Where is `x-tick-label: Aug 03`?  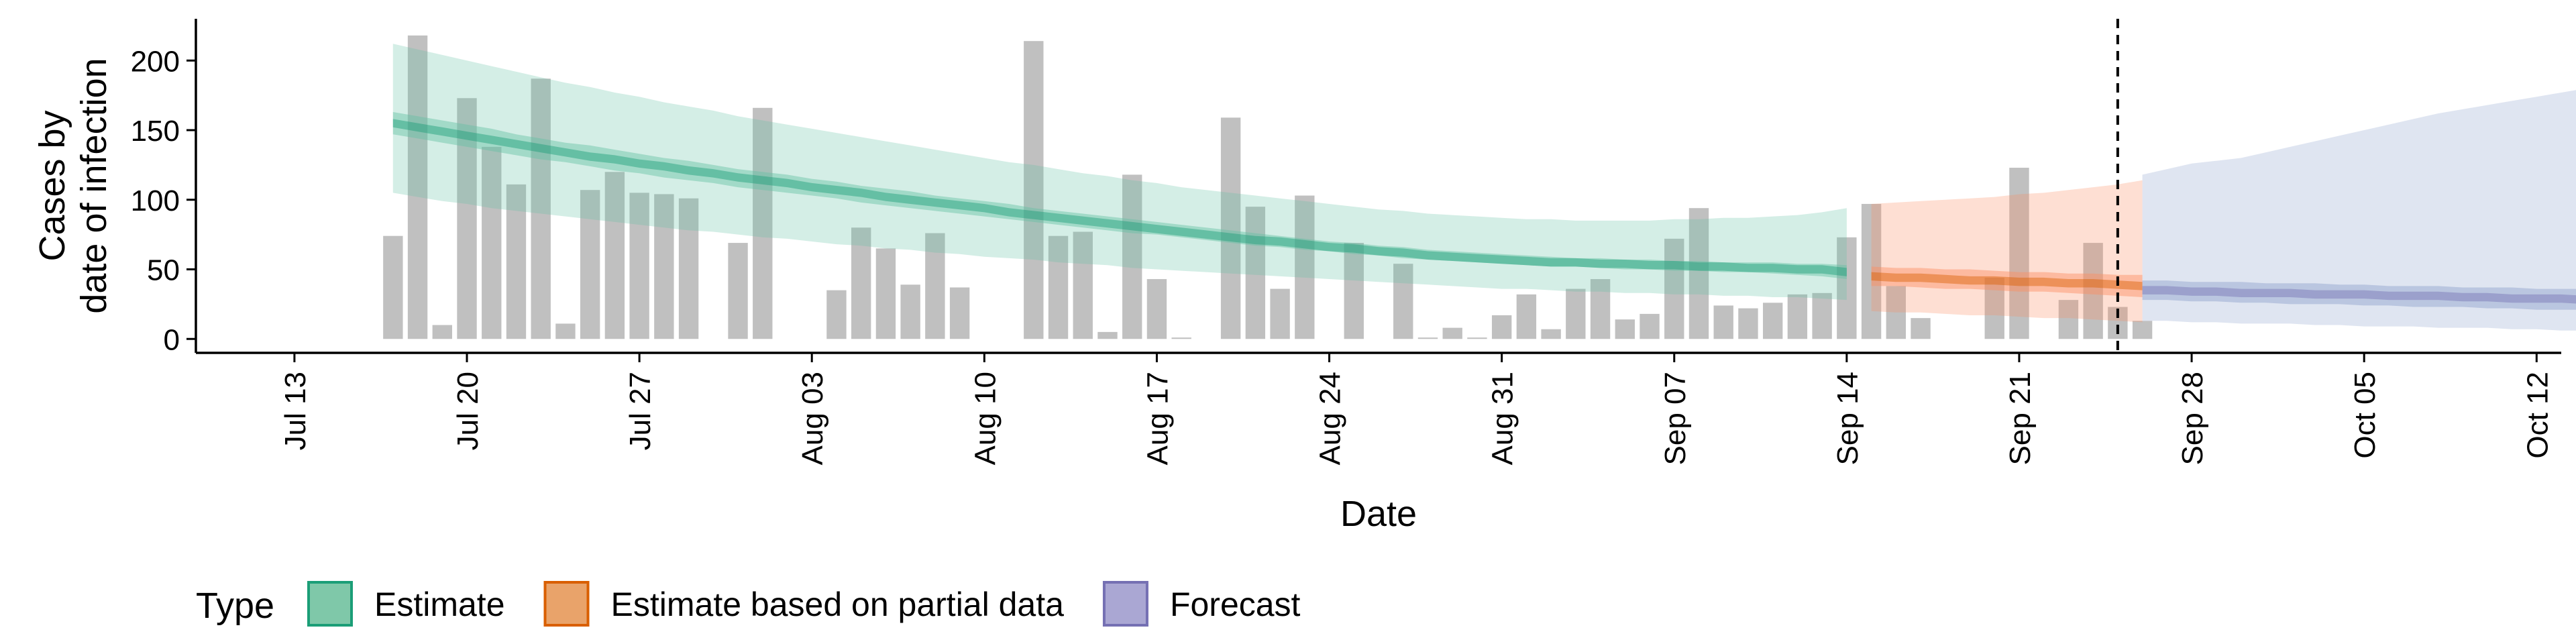 x-tick-label: Aug 03 is located at coordinates (812, 418).